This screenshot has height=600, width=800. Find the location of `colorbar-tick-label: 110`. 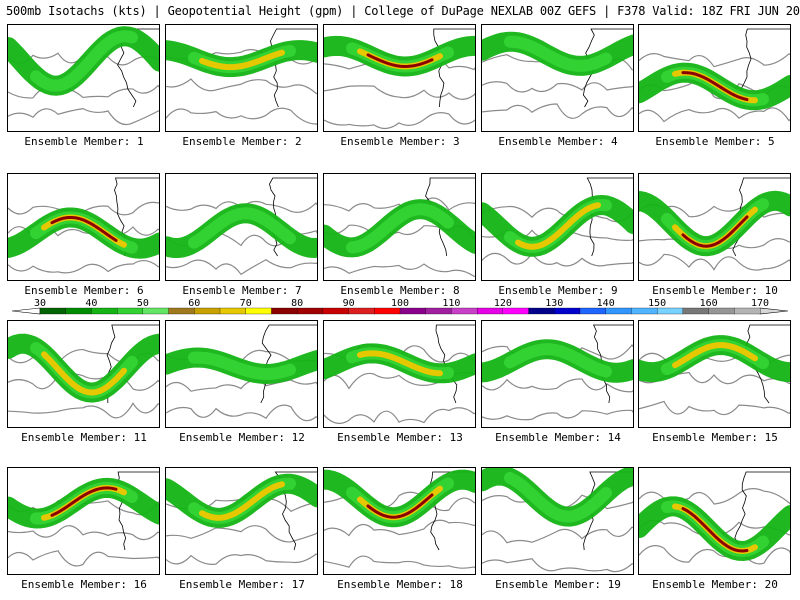

colorbar-tick-label: 110 is located at coordinates (451, 303).